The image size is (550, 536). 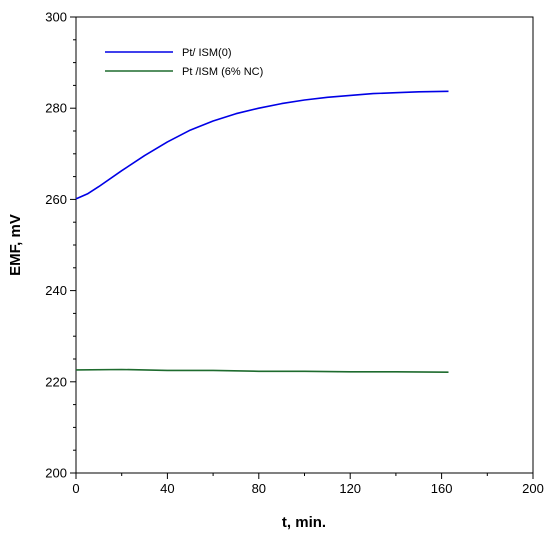 I want to click on x-tick-label: 200, so click(x=533, y=488).